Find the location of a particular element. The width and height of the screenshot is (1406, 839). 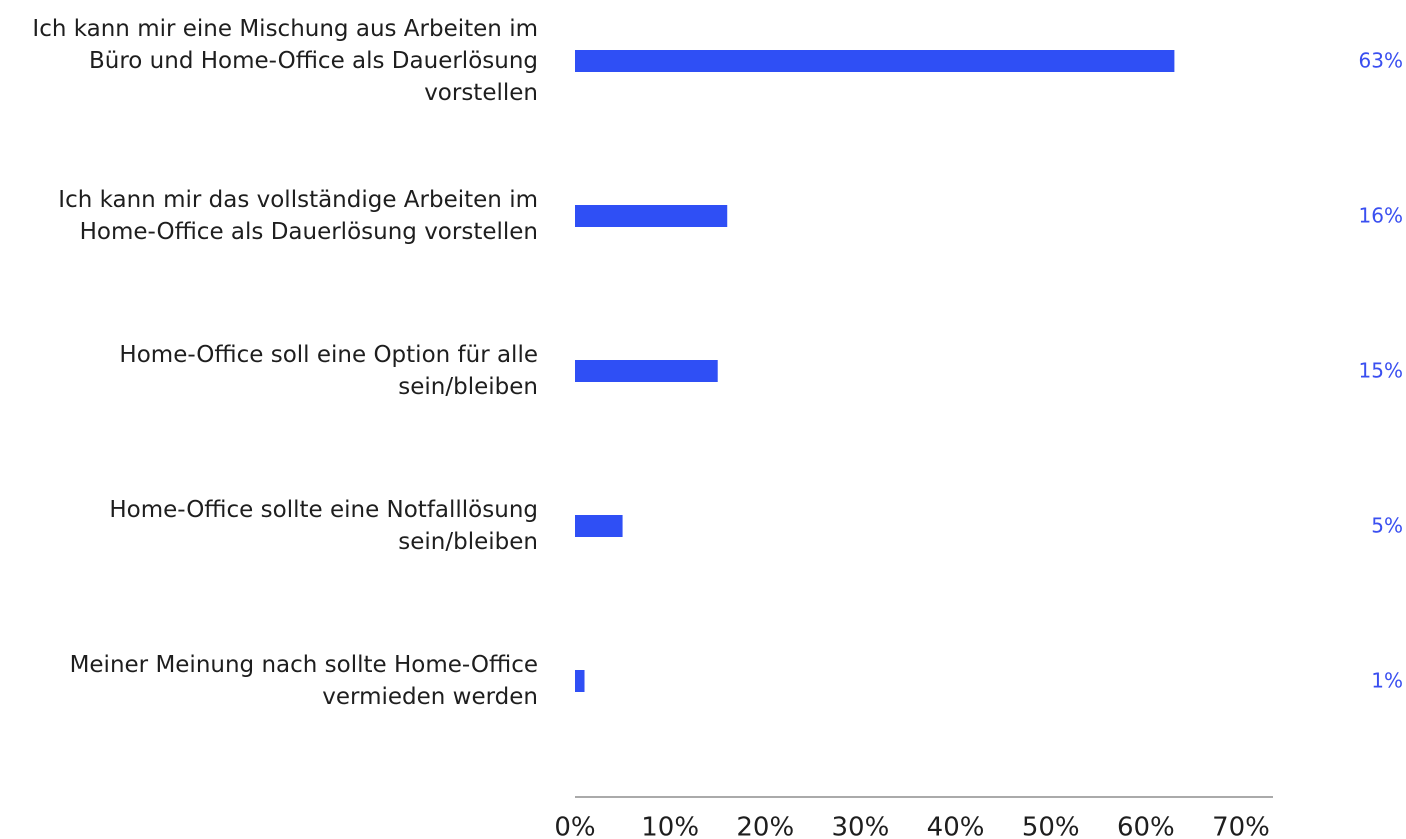

value-label: 63% is located at coordinates (1381, 61).